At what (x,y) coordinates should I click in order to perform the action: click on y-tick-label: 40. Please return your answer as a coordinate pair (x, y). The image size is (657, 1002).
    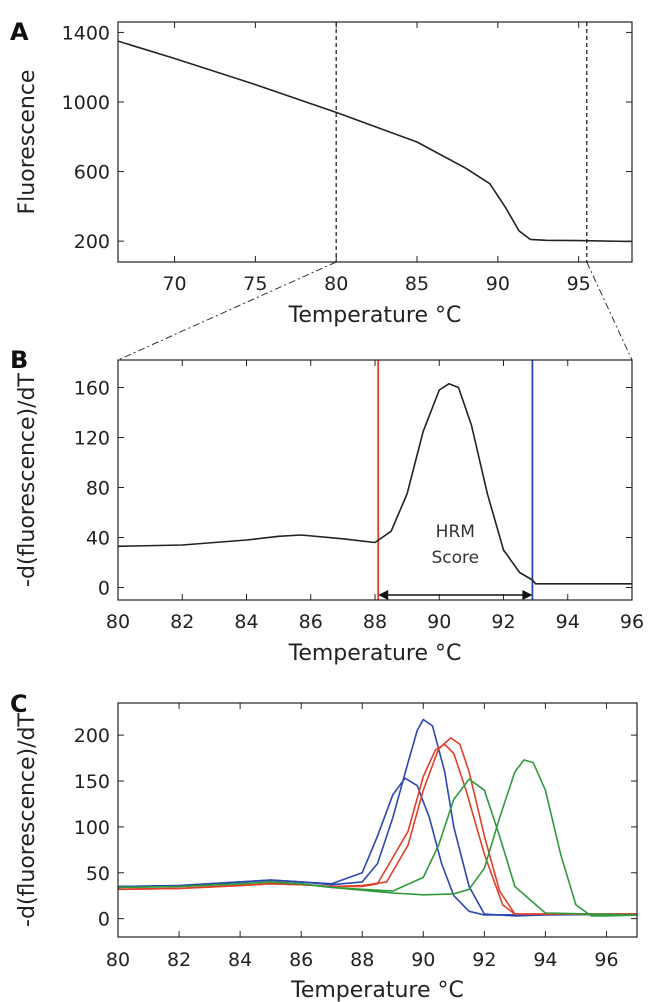
    Looking at the image, I should click on (98, 539).